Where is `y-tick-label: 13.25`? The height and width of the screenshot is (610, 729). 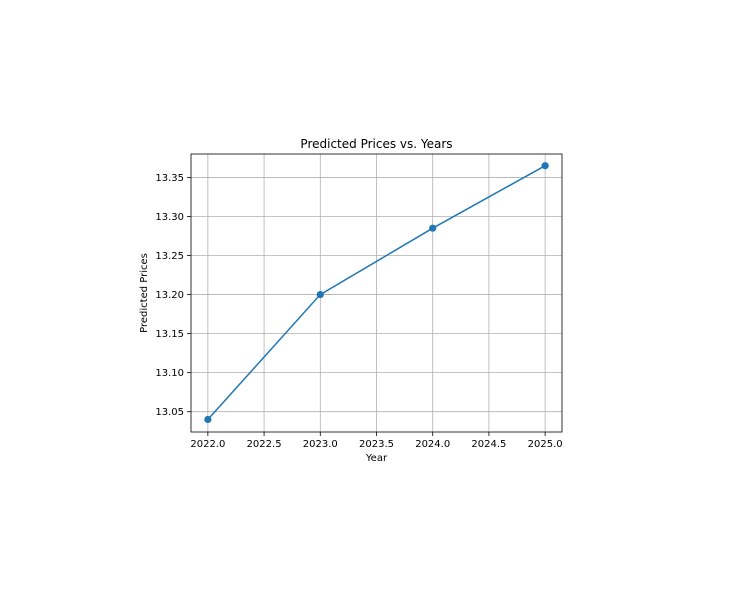
y-tick-label: 13.25 is located at coordinates (169, 256).